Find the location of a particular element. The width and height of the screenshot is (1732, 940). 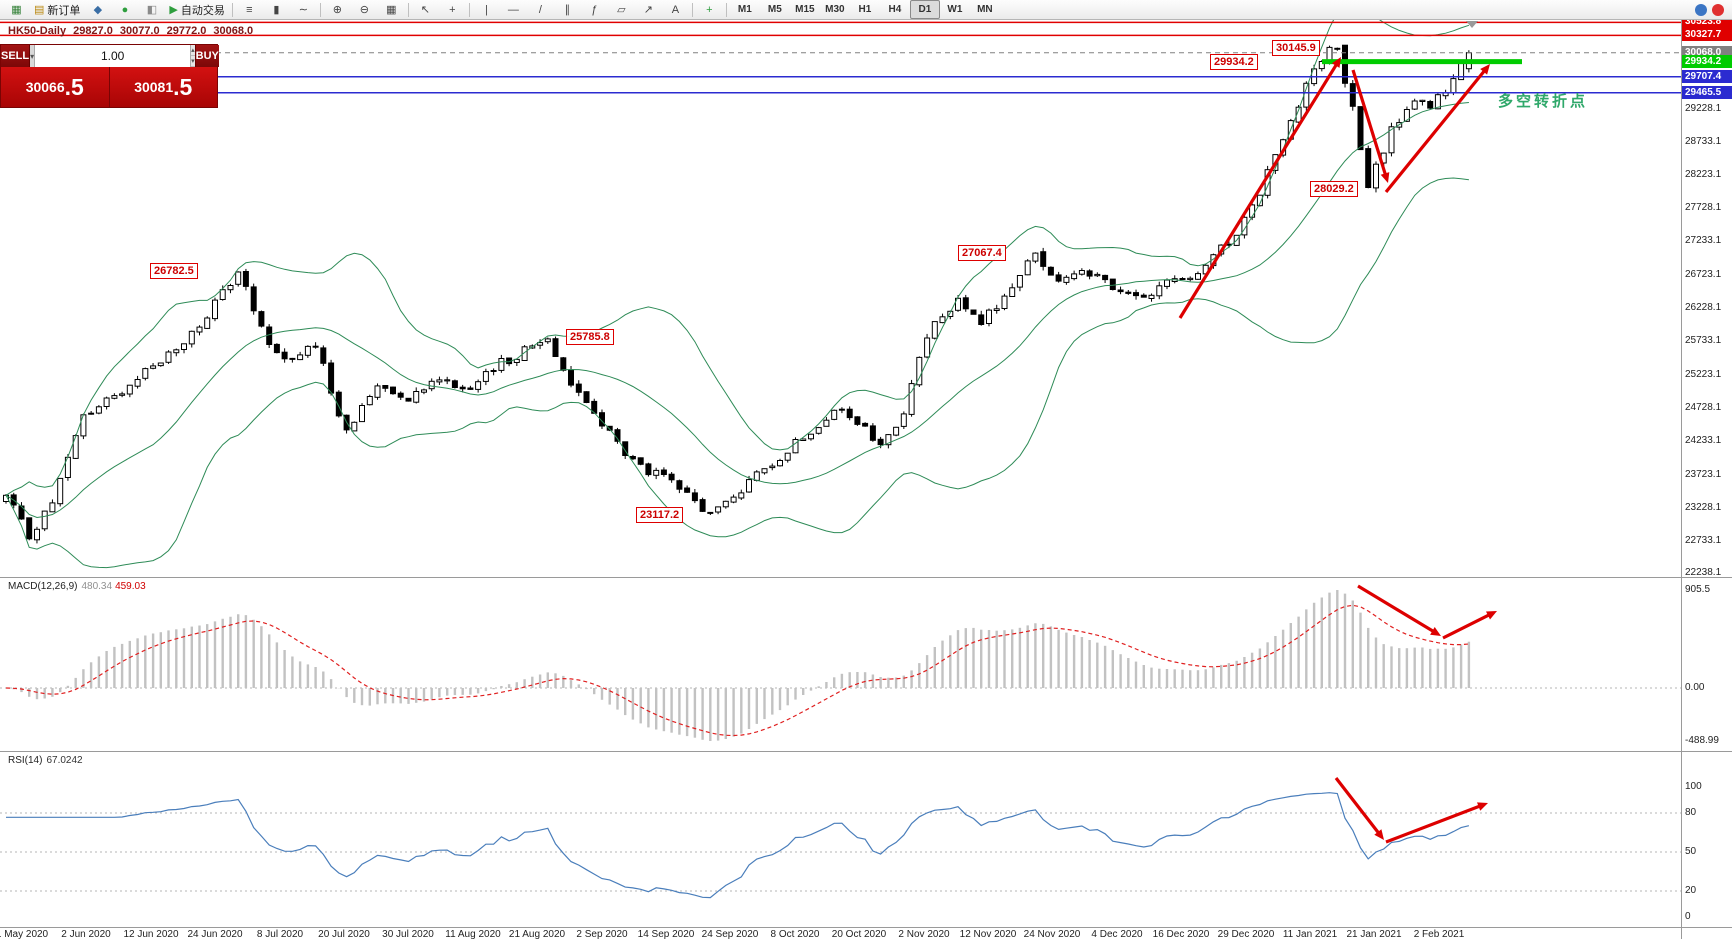

price-label-annotation: 27067.4 is located at coordinates (982, 253).